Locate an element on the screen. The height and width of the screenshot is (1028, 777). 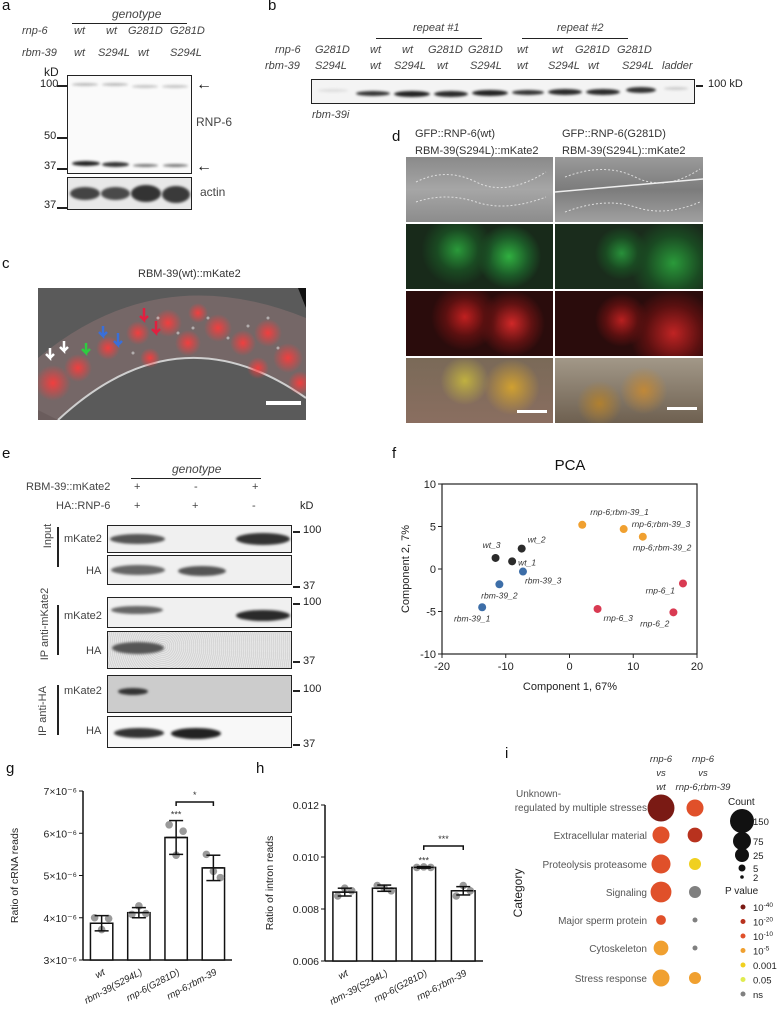
plot-frame is located at coordinates (569, 569).